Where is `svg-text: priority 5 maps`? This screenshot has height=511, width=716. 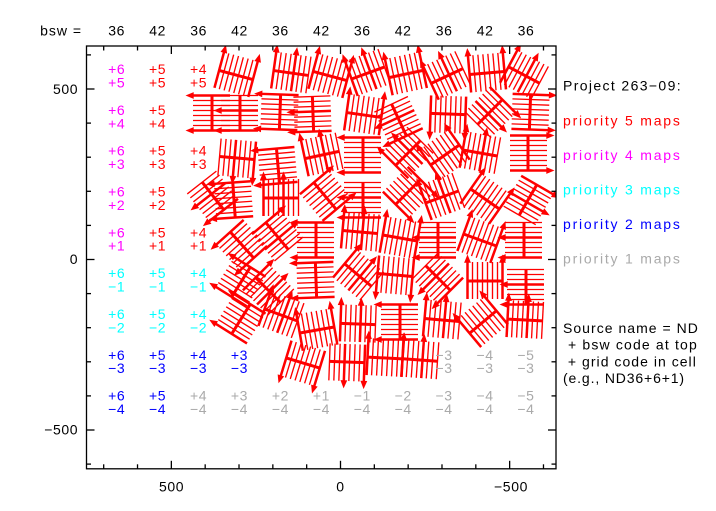 svg-text: priority 5 maps is located at coordinates (622, 121).